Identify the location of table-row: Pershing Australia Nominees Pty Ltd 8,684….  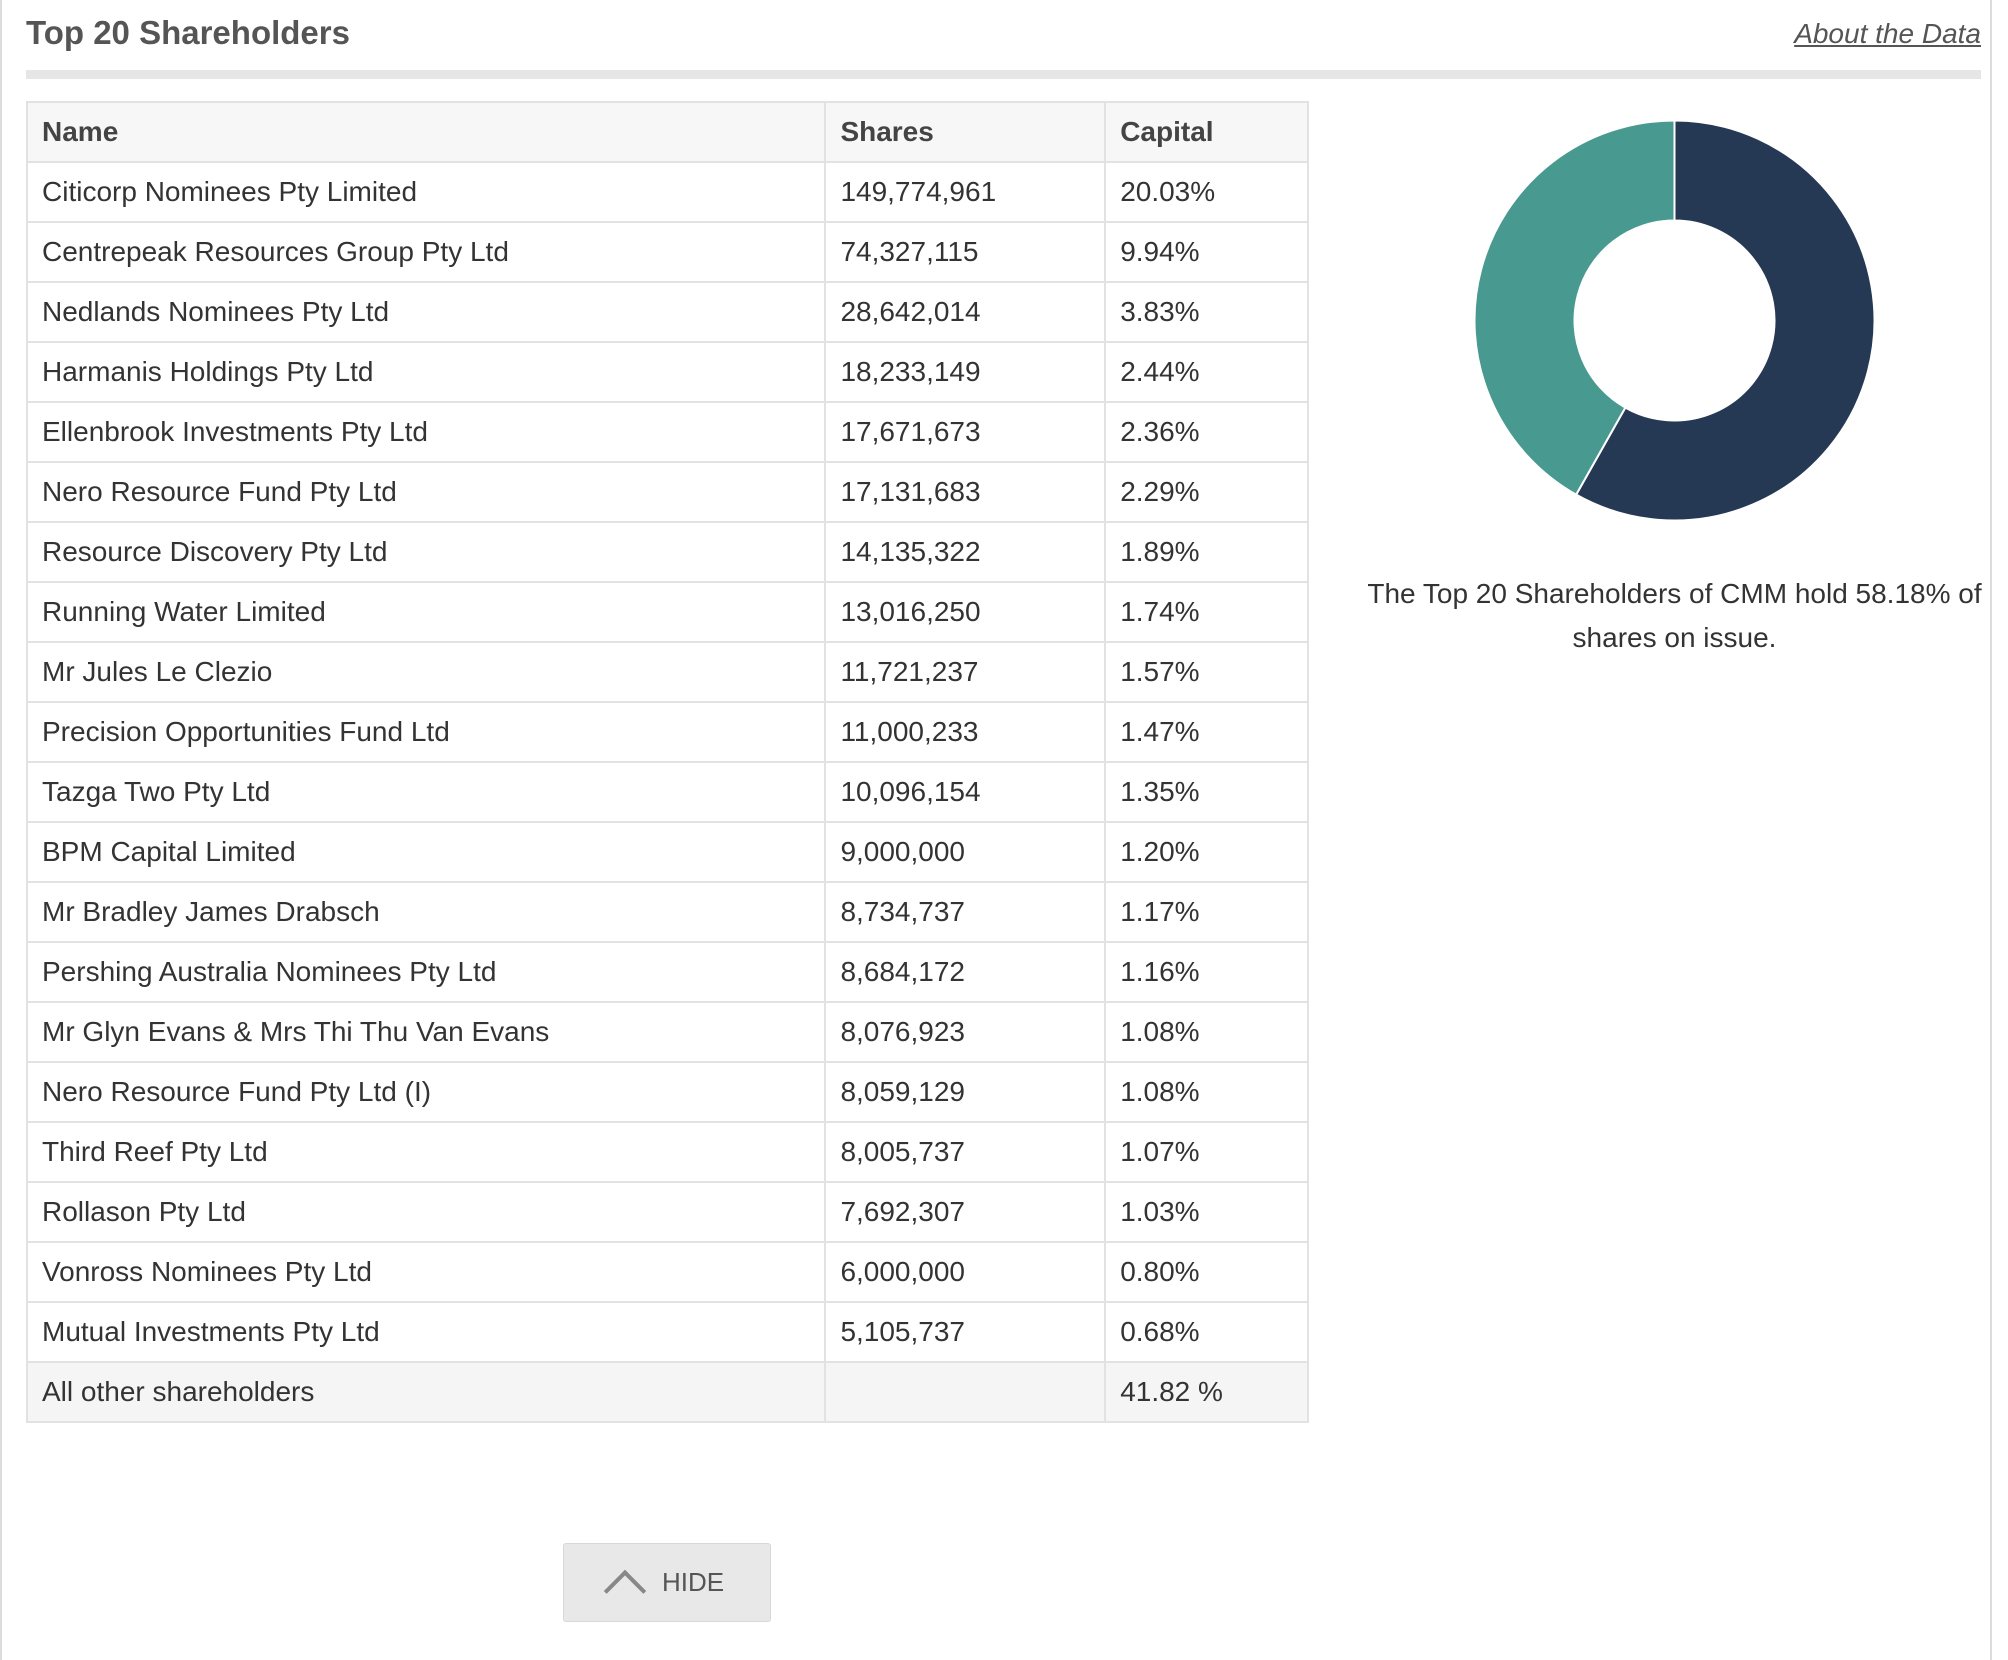
(667, 972).